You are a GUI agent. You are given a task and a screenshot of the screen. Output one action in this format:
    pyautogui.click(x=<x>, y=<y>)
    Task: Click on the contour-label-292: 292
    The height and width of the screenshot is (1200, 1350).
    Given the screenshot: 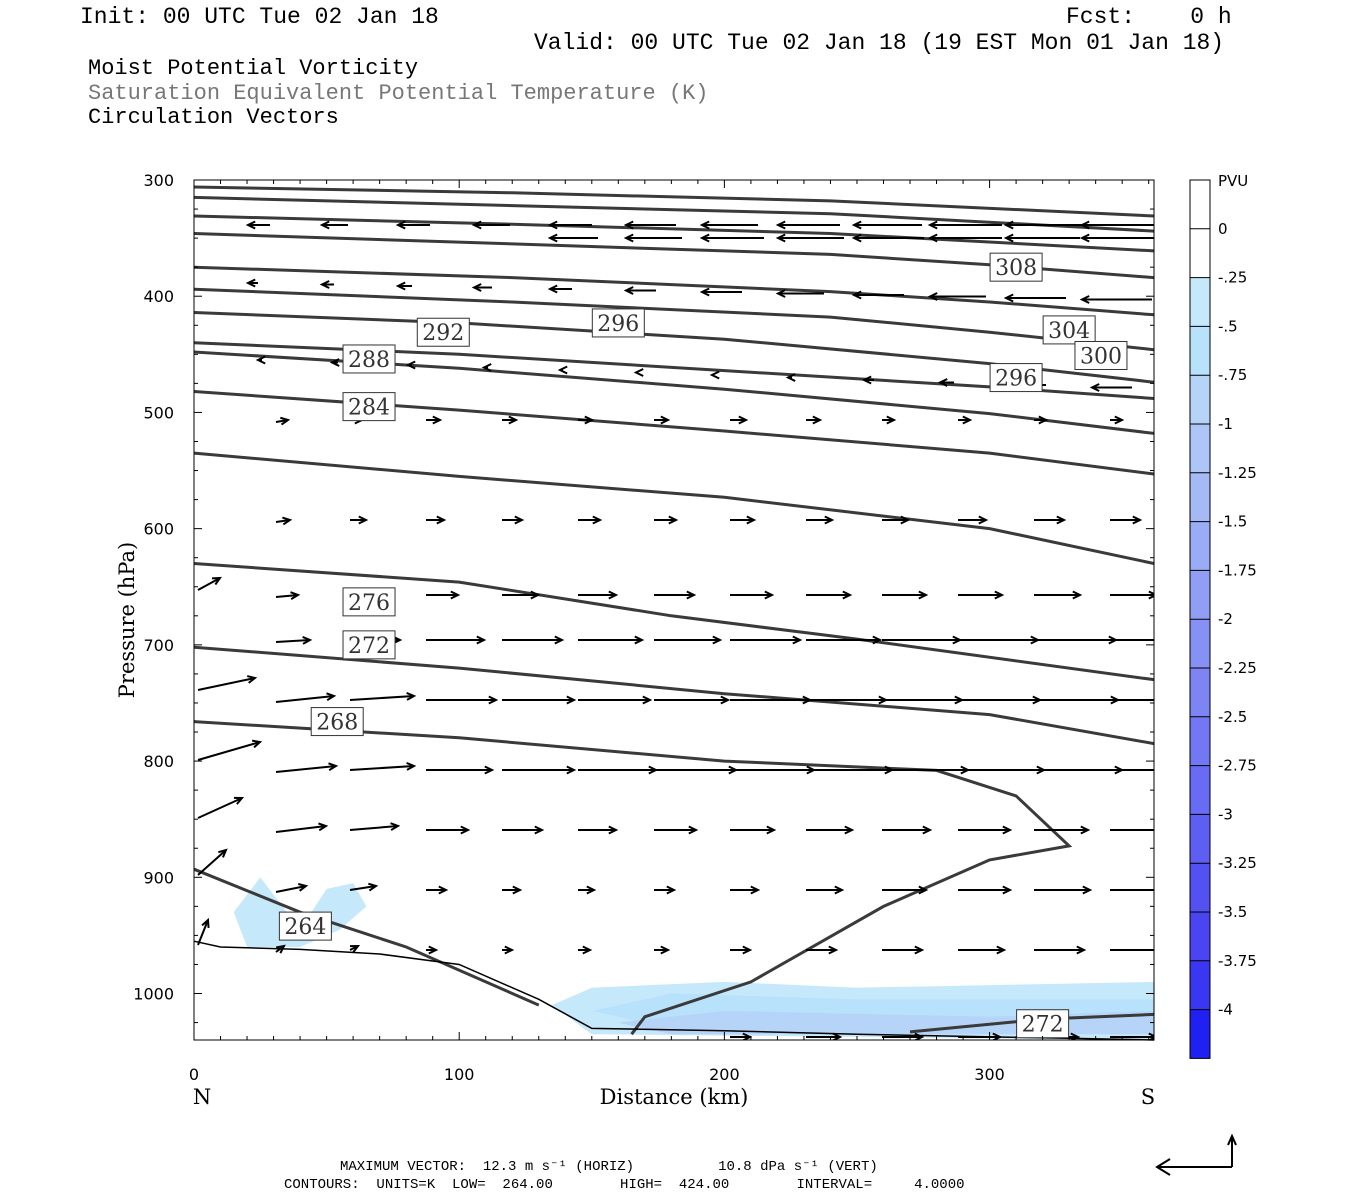 What is the action you would take?
    pyautogui.click(x=443, y=332)
    